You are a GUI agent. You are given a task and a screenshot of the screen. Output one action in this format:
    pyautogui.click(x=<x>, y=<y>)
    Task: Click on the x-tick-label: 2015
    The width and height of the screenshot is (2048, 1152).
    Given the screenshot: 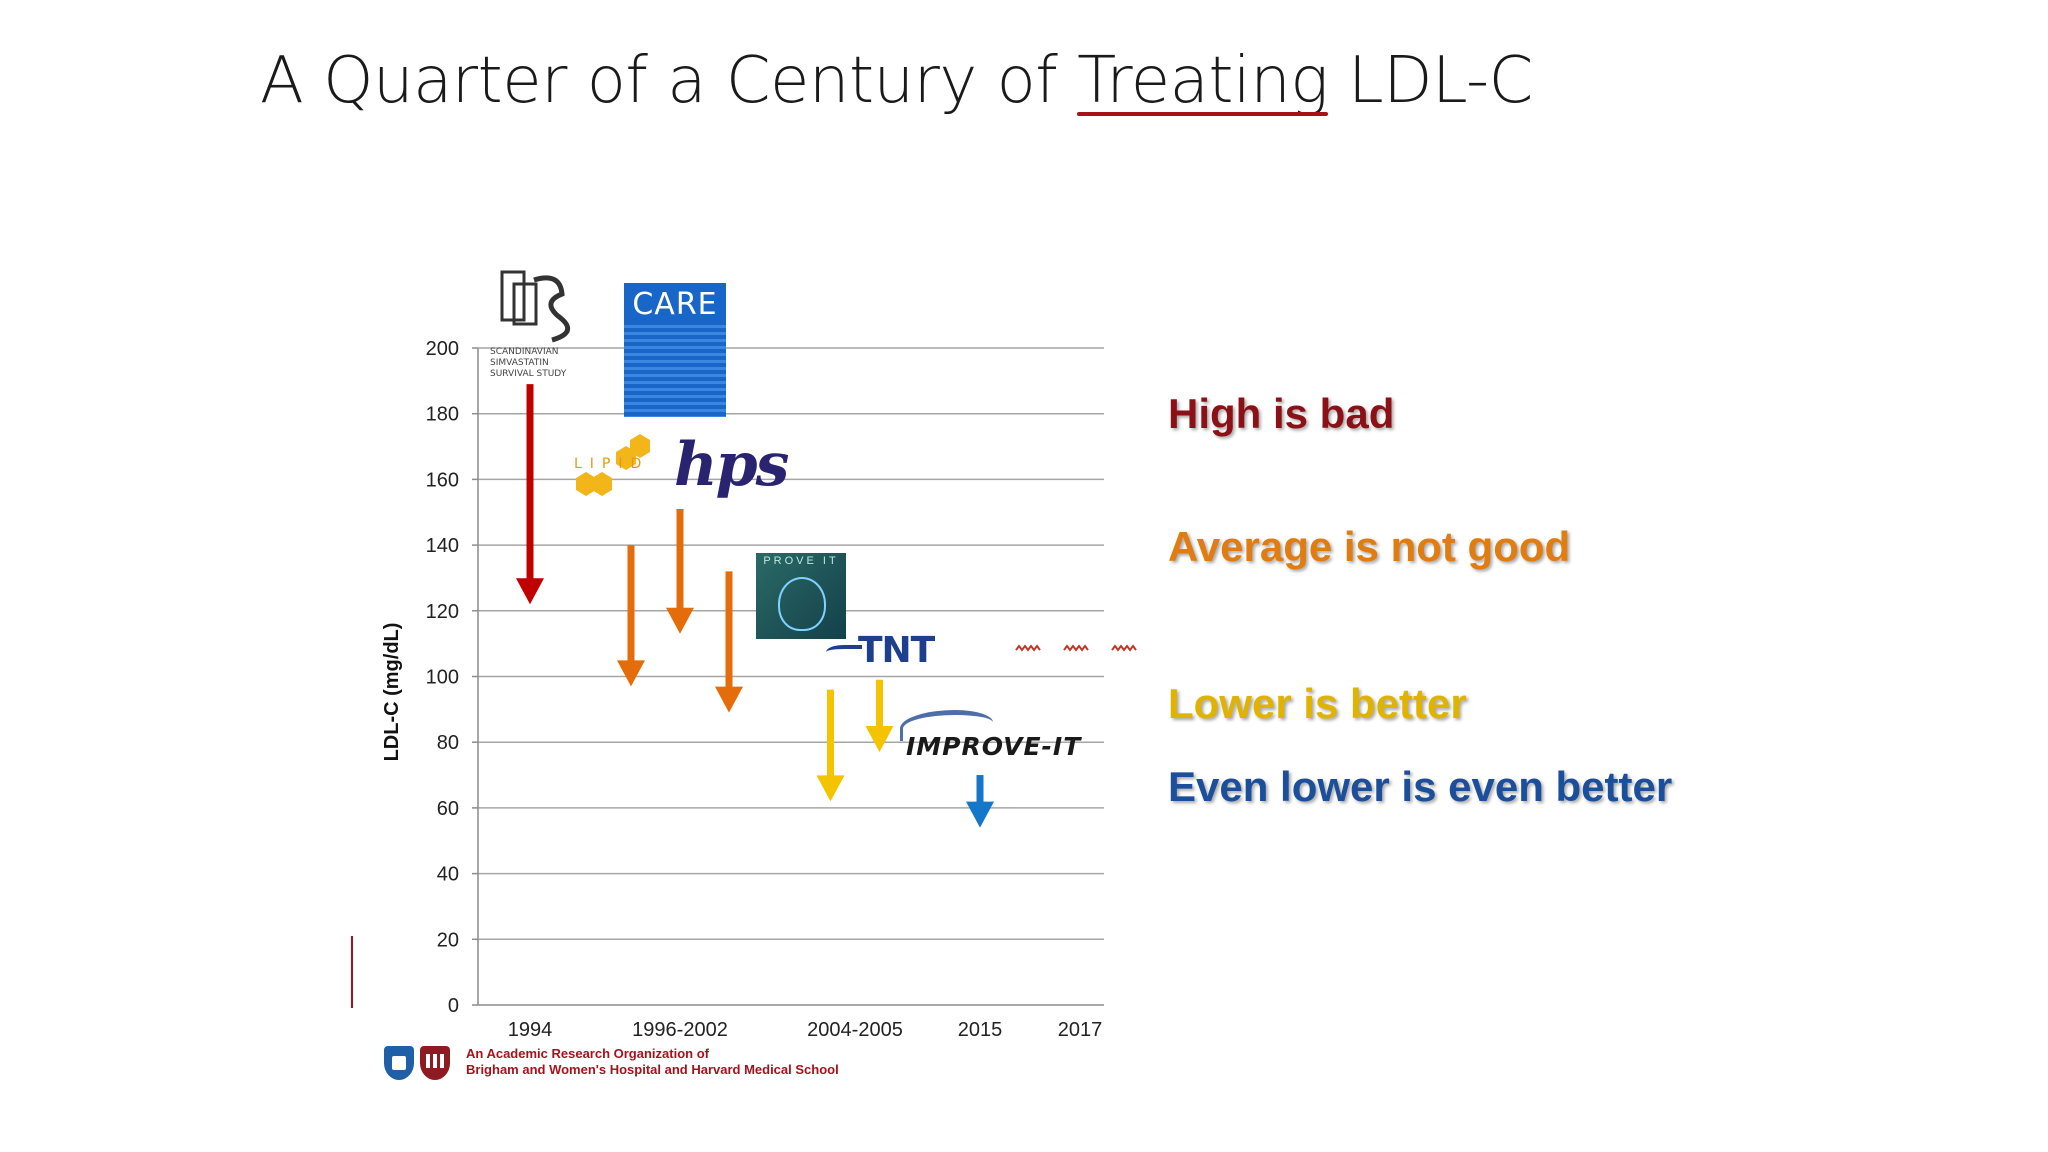 What is the action you would take?
    pyautogui.click(x=980, y=1030)
    